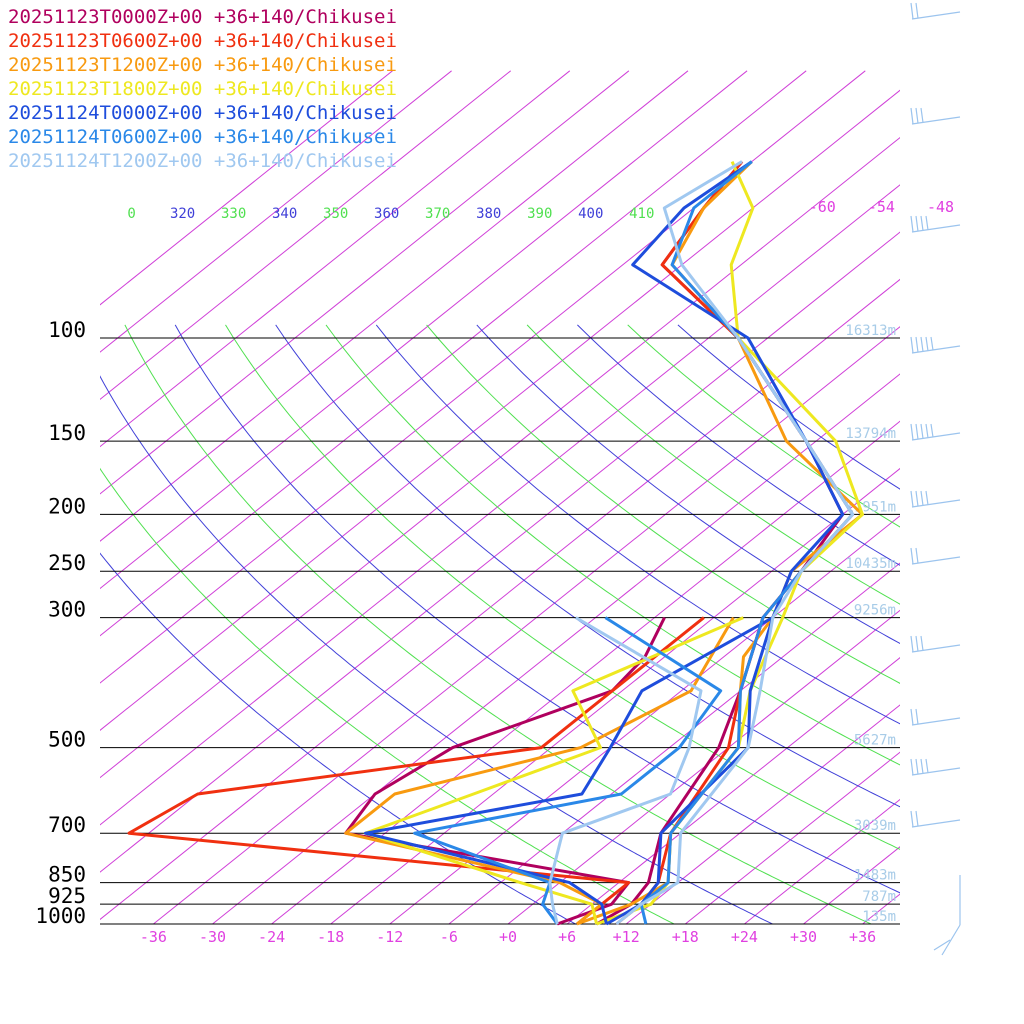 The height and width of the screenshot is (1024, 1024). I want to click on pressure-label: 150, so click(67, 433).